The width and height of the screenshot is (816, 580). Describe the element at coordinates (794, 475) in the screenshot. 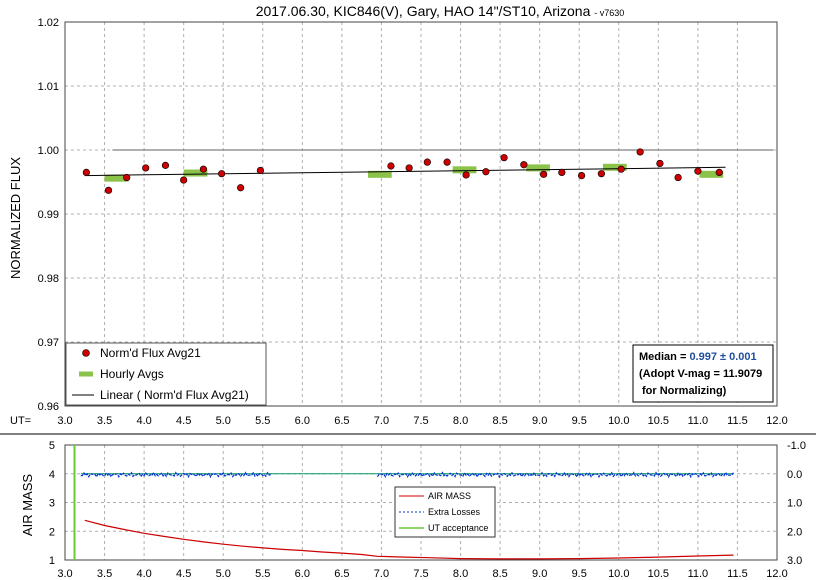

I see `airmass-y2-tick-label: 0.0` at that location.